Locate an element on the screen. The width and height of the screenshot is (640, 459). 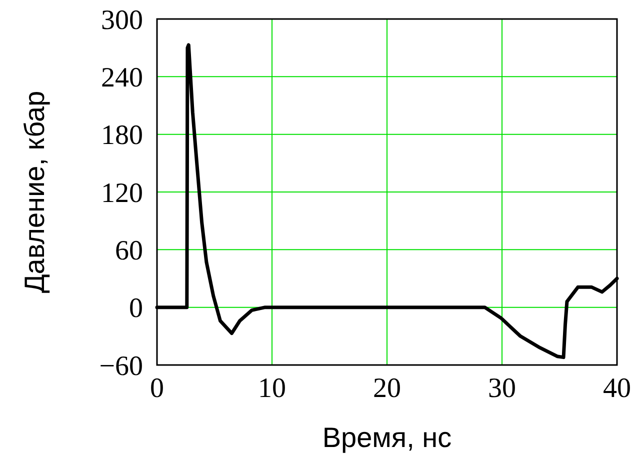
y-tick-label: 60 is located at coordinates (129, 250).